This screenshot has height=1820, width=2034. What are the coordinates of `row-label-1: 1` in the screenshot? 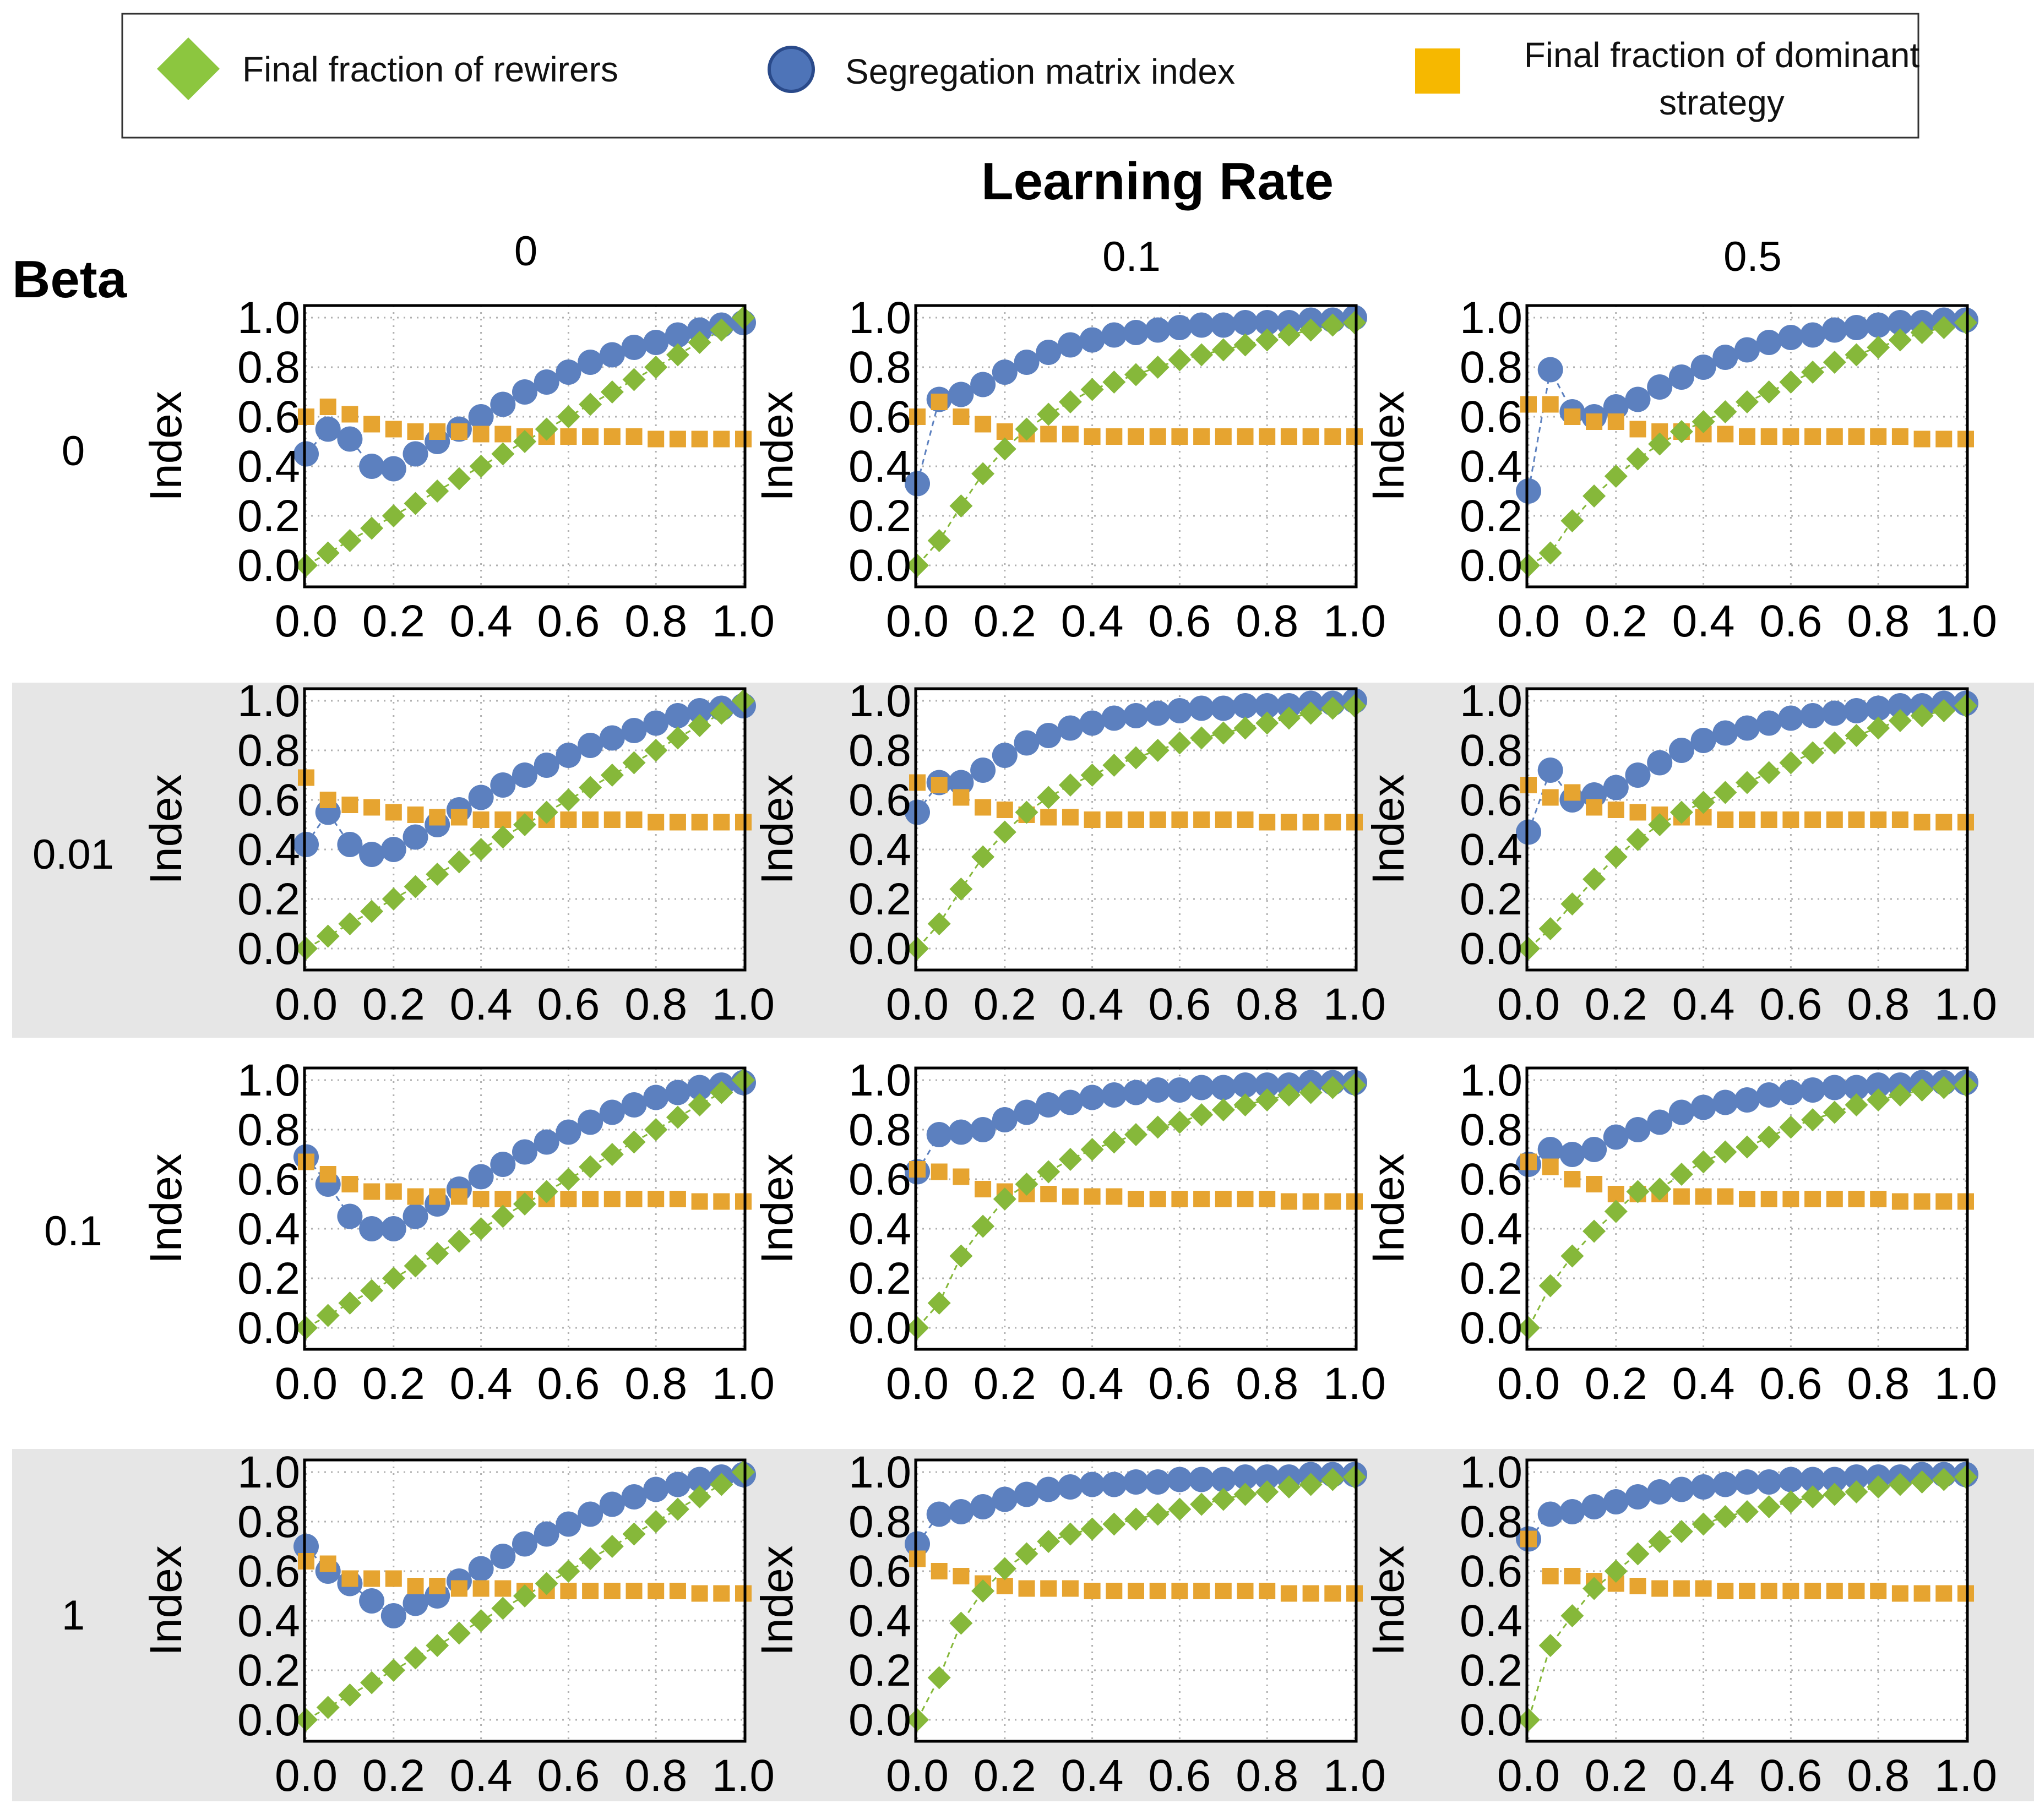 It's located at (73, 1615).